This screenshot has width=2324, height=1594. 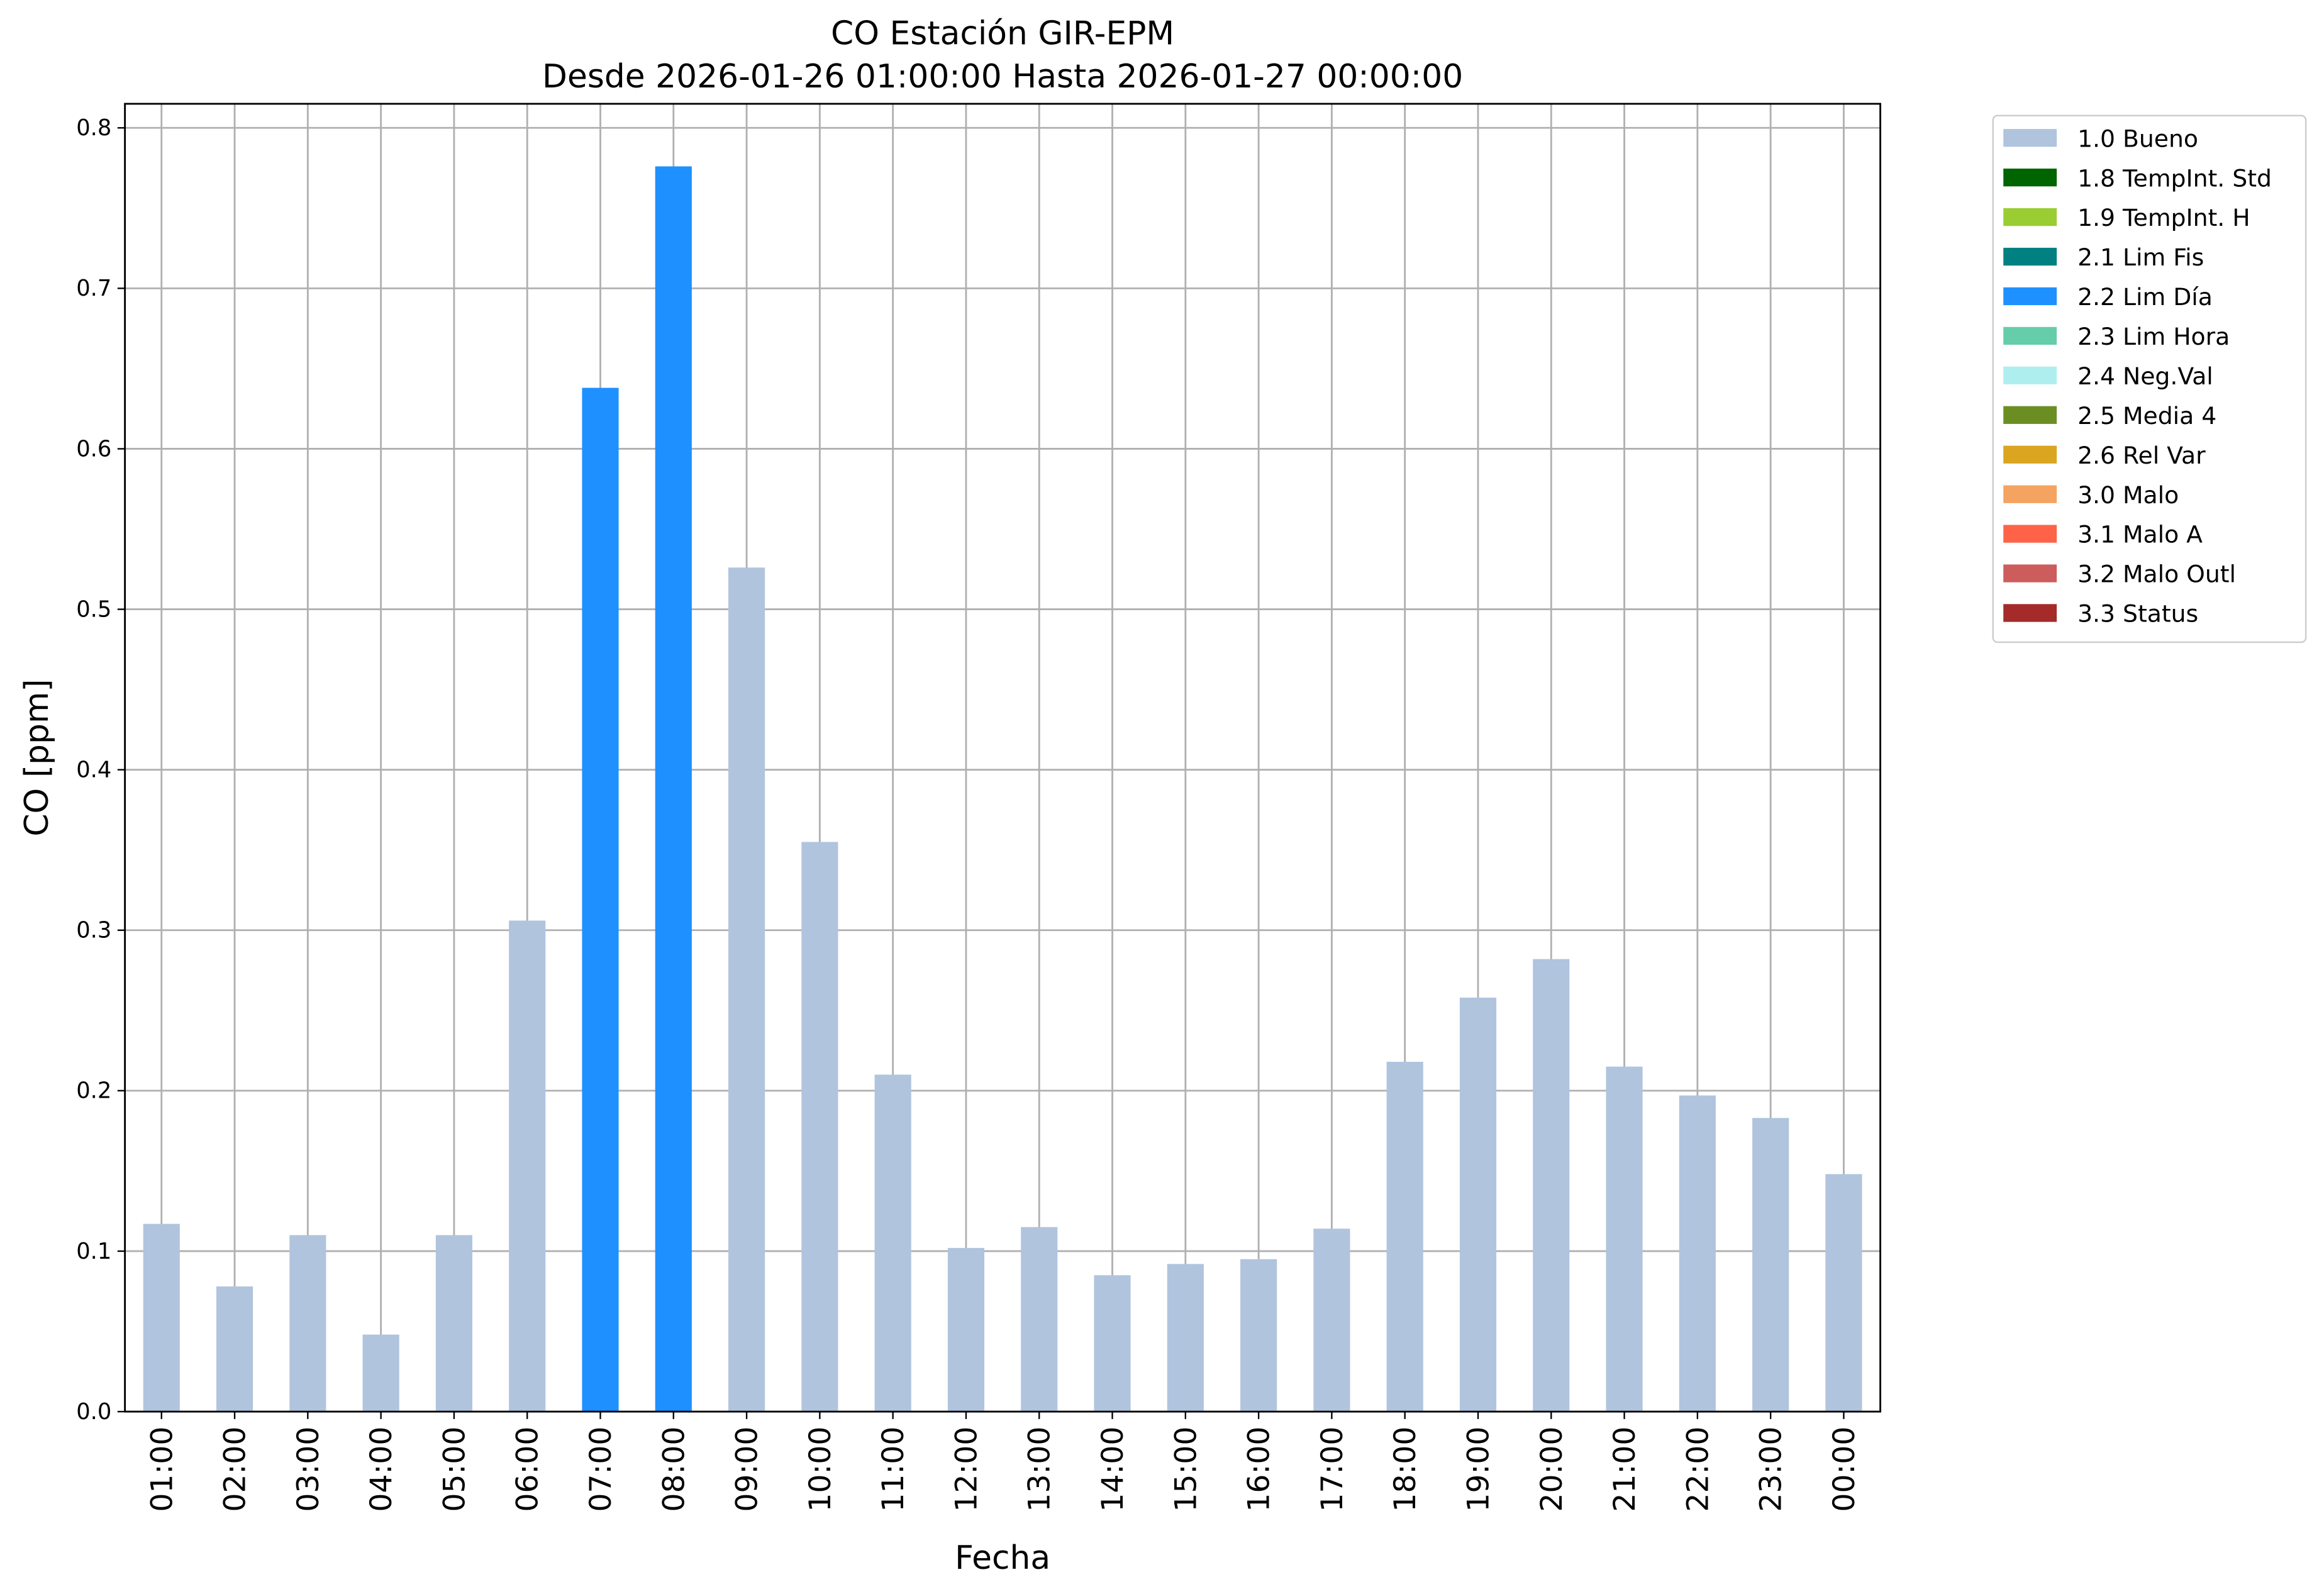 I want to click on legend-label: 1.0 Bueno, so click(x=2137, y=138).